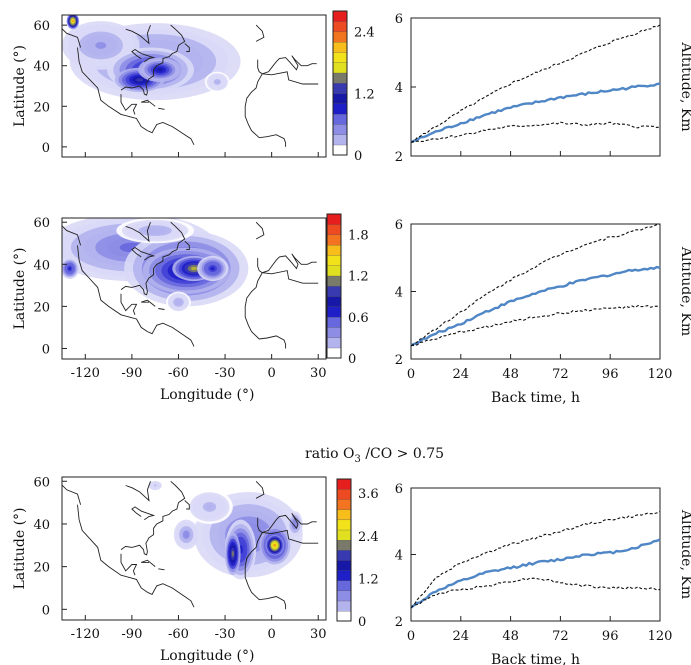 The height and width of the screenshot is (665, 691). What do you see at coordinates (364, 94) in the screenshot?
I see `colorbar-label: 1.2` at bounding box center [364, 94].